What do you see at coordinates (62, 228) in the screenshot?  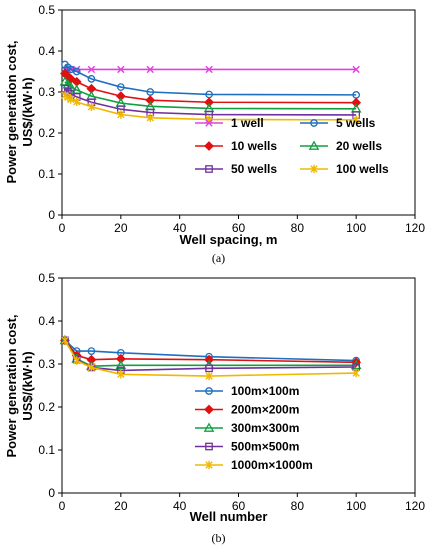 I see `x-tick-label: 0` at bounding box center [62, 228].